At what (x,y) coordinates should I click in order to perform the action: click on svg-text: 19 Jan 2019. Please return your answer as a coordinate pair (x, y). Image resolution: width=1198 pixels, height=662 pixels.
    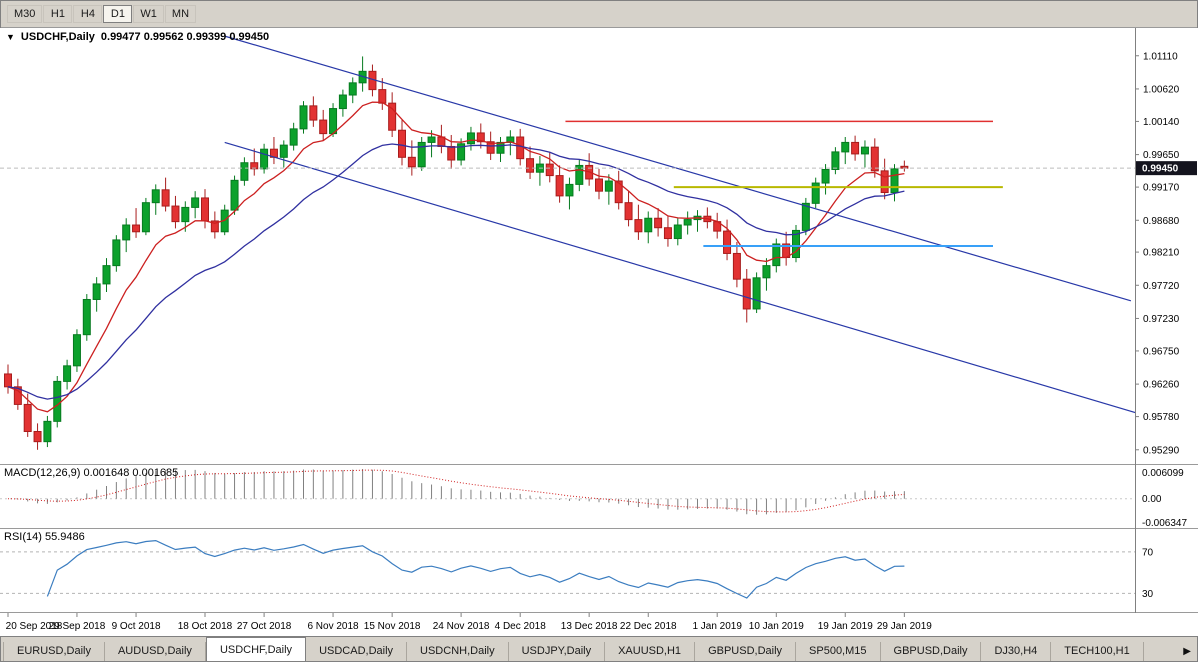
    Looking at the image, I should click on (845, 626).